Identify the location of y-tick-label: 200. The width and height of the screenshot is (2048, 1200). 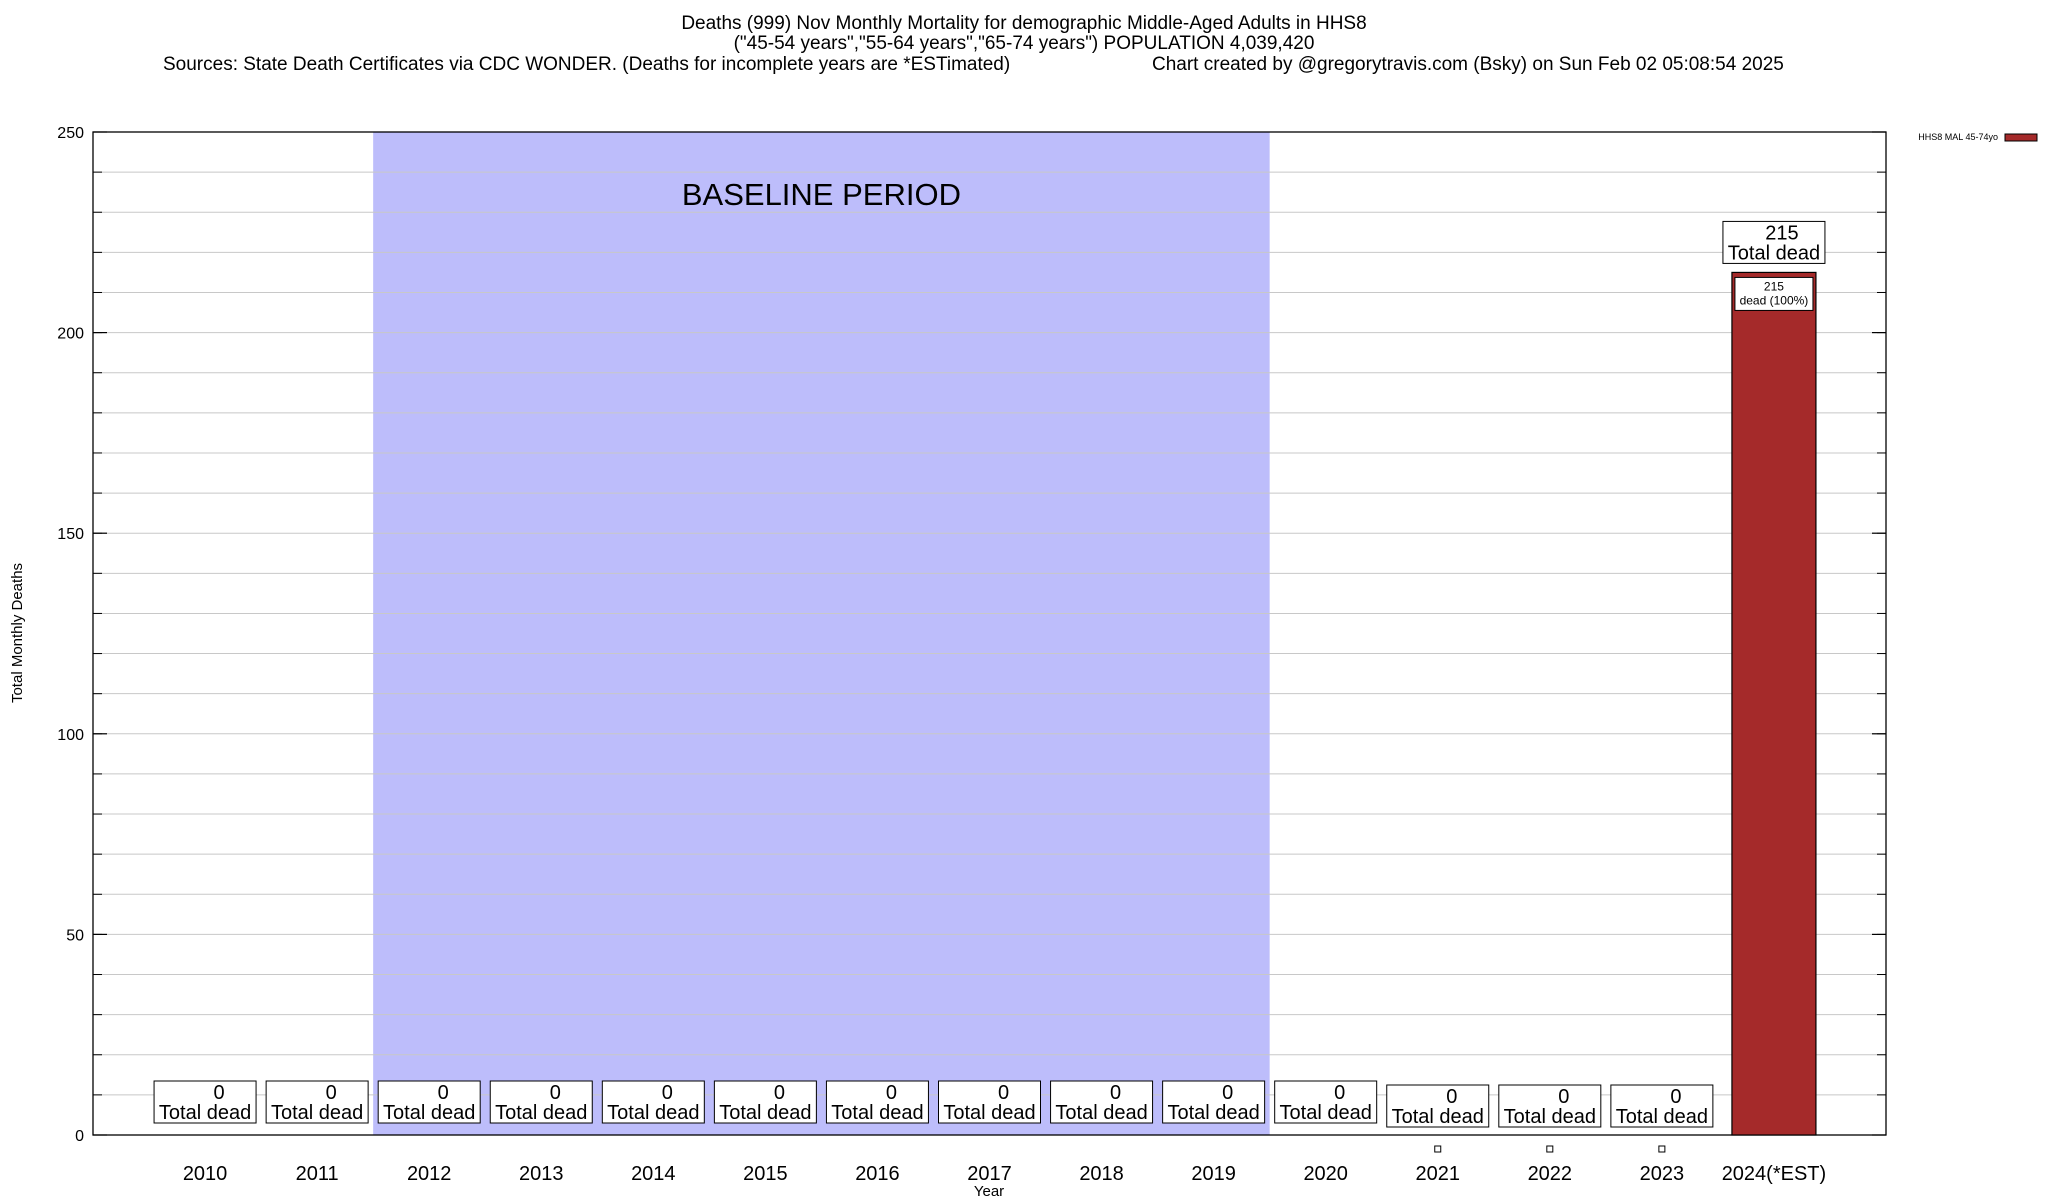
(70, 334).